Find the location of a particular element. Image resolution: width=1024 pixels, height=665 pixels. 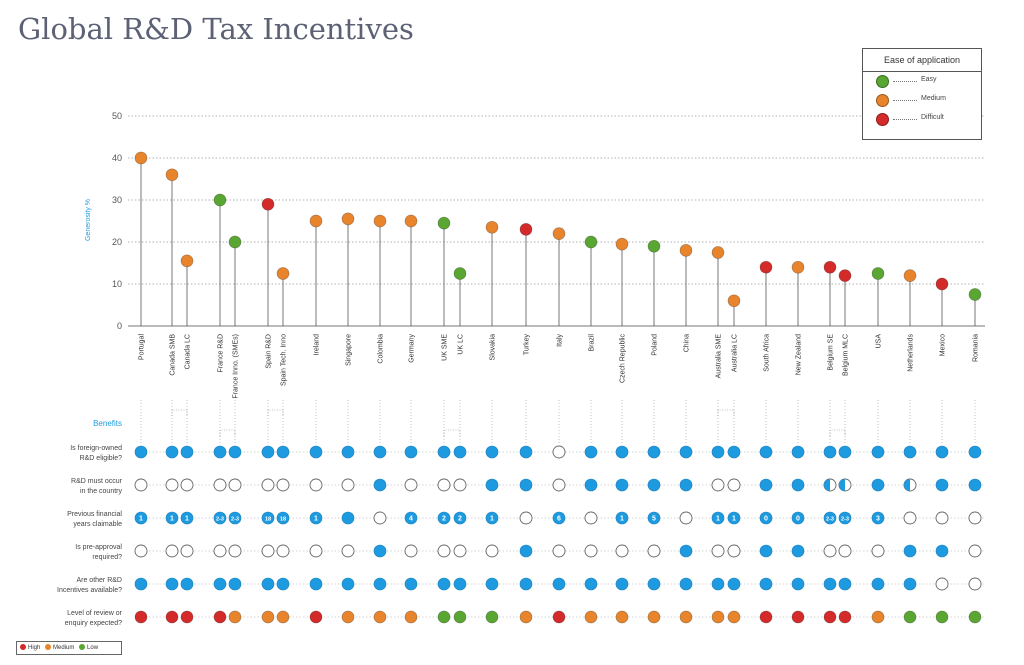

category-label: Romania is located at coordinates (976, 348).